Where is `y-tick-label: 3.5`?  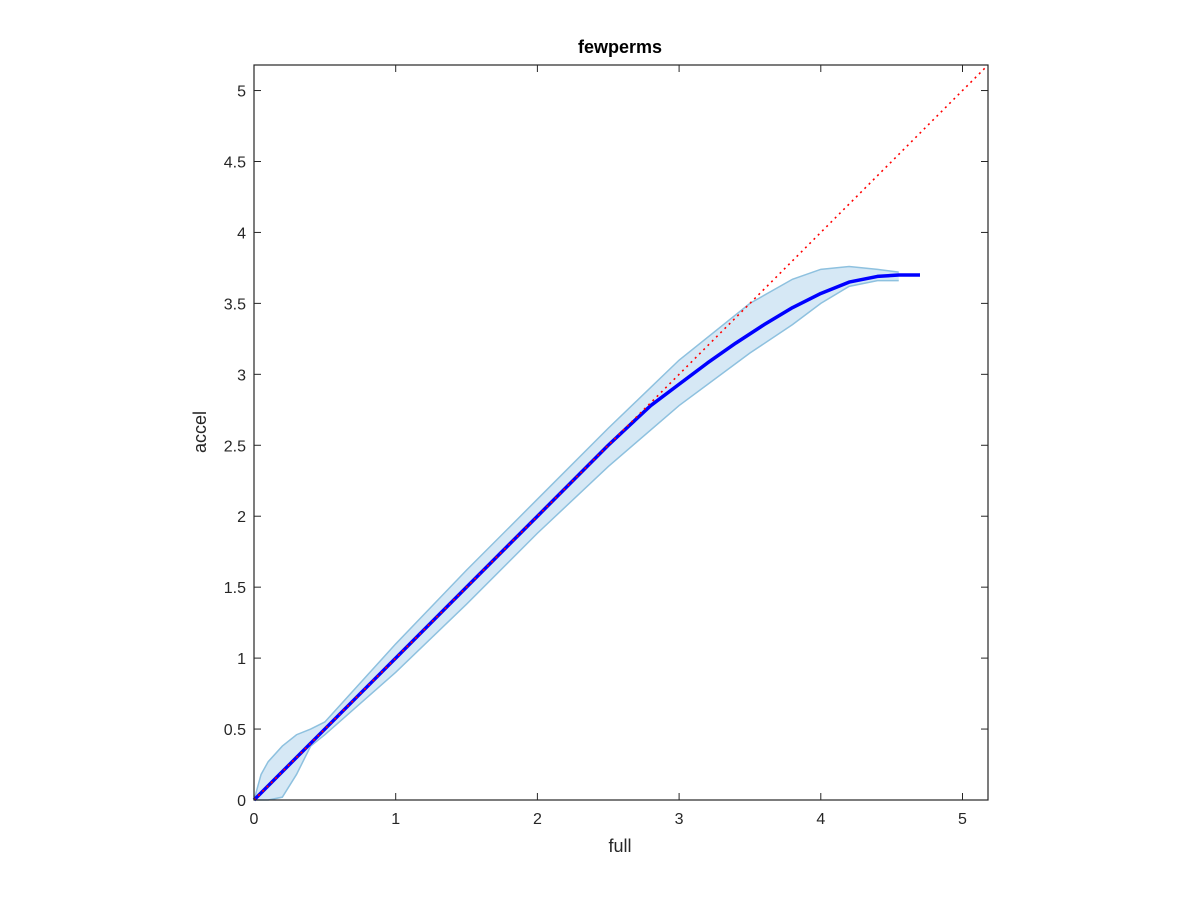 y-tick-label: 3.5 is located at coordinates (235, 304).